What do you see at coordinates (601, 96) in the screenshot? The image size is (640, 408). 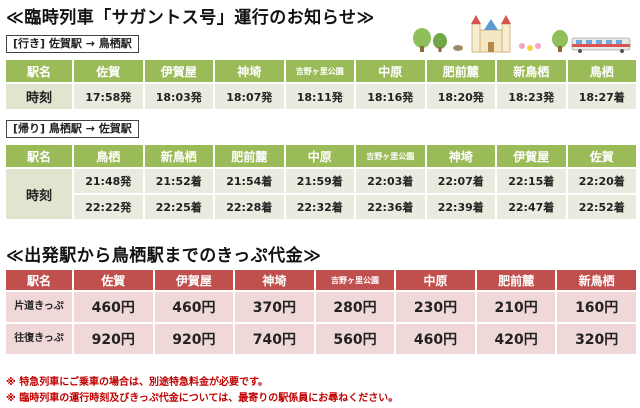 I see `time-cell: 18:27着` at bounding box center [601, 96].